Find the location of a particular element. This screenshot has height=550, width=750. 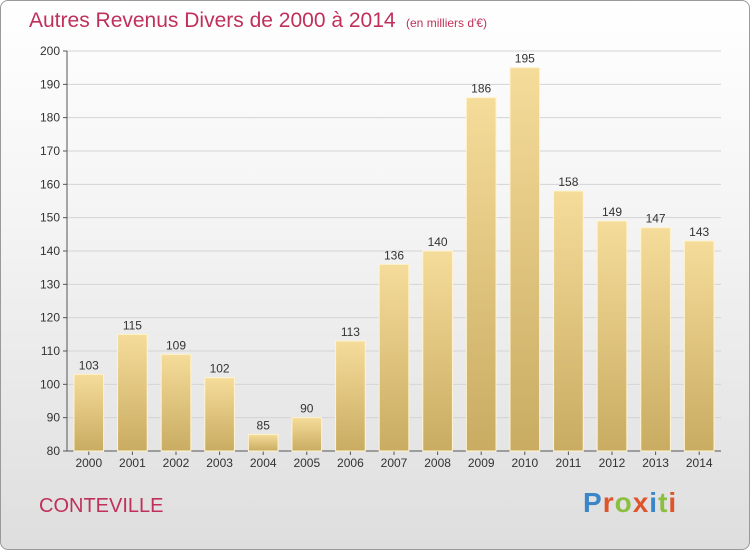

data-label: 90 is located at coordinates (307, 409).